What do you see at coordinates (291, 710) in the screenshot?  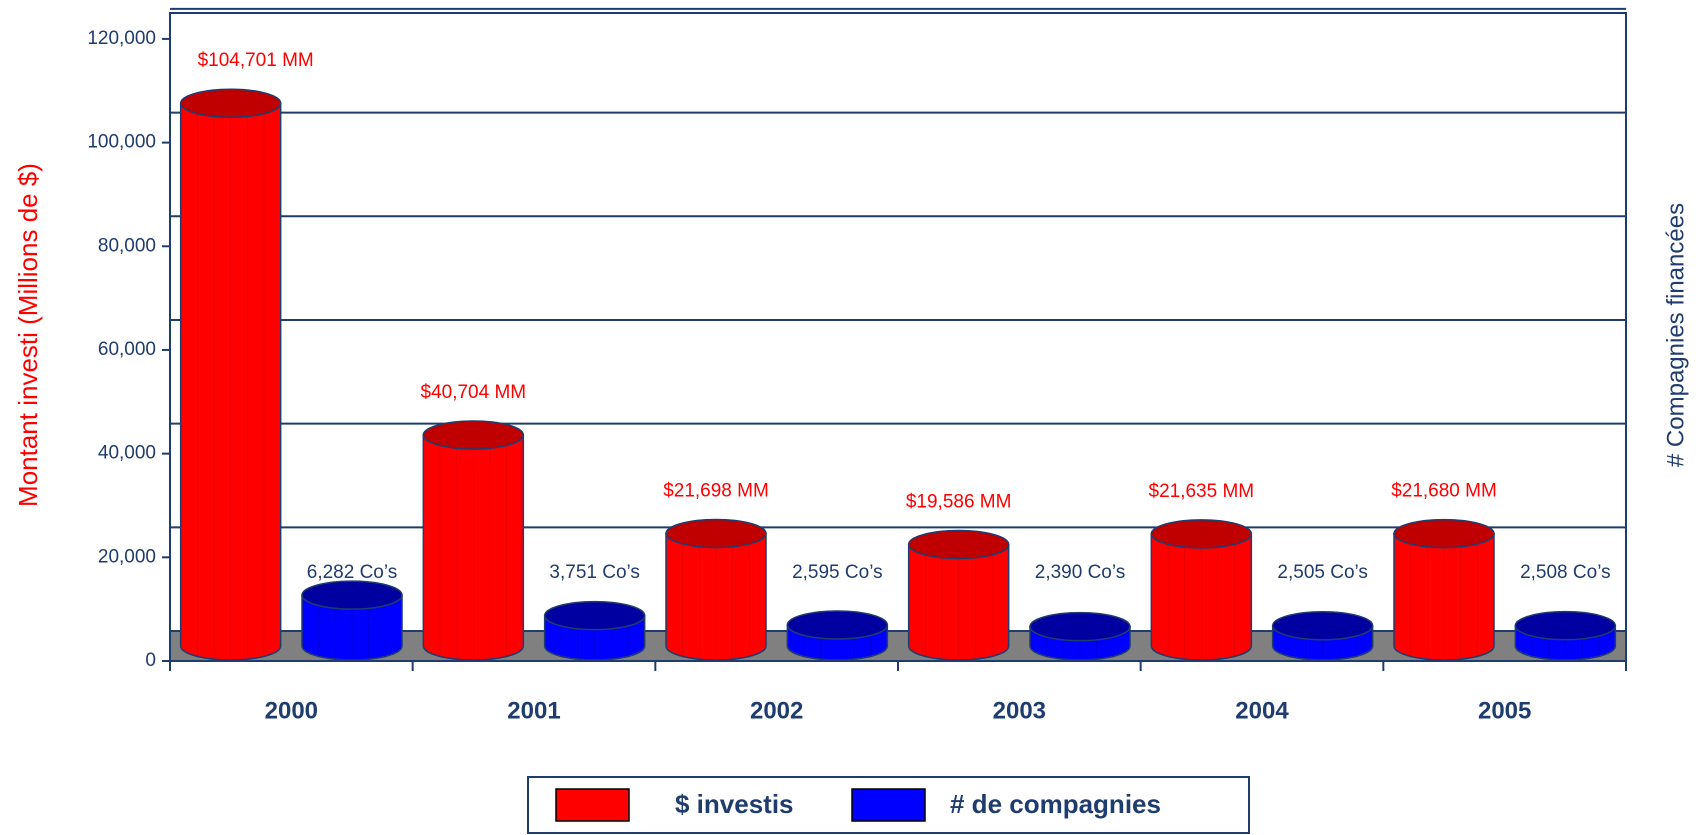 I see `x-tick-label: 2000` at bounding box center [291, 710].